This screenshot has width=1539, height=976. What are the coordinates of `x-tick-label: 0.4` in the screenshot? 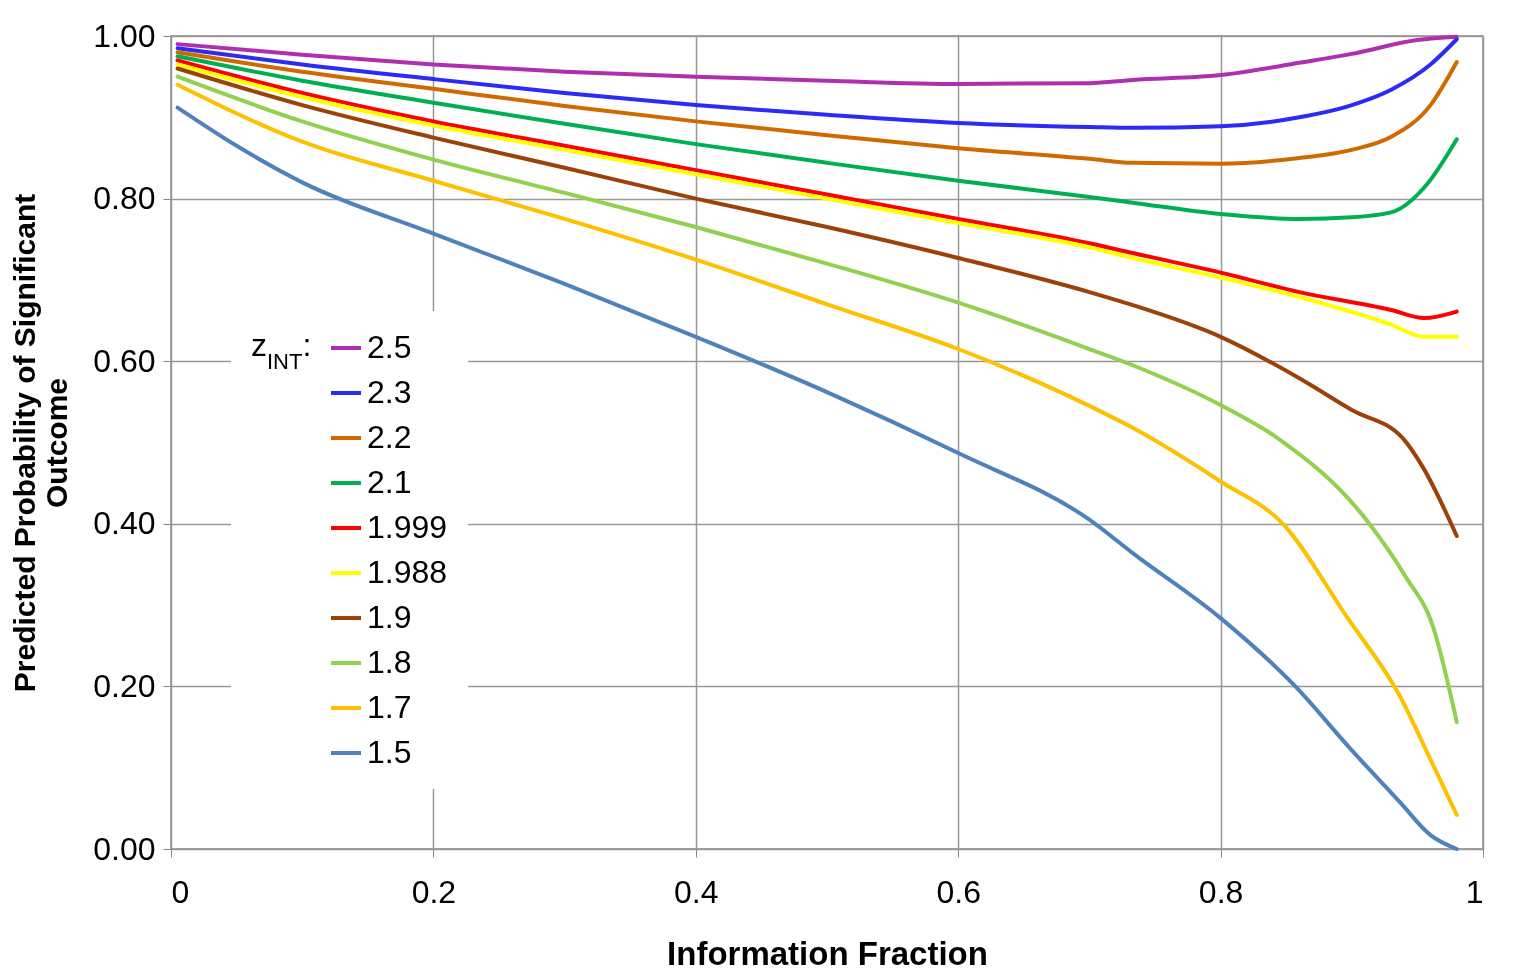 It's located at (696, 891).